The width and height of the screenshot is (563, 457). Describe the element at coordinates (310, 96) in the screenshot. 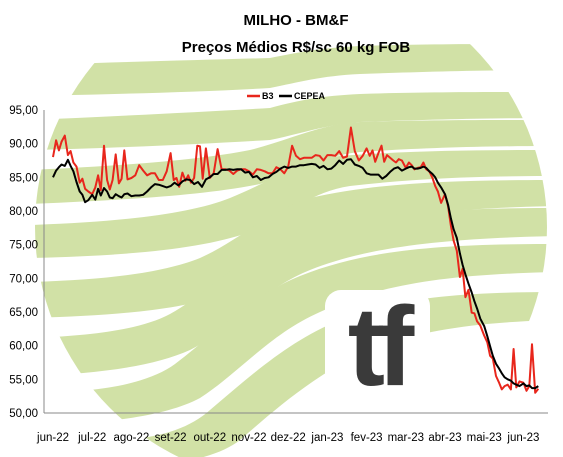

I see `legend-label-cepea: CEPEA` at that location.